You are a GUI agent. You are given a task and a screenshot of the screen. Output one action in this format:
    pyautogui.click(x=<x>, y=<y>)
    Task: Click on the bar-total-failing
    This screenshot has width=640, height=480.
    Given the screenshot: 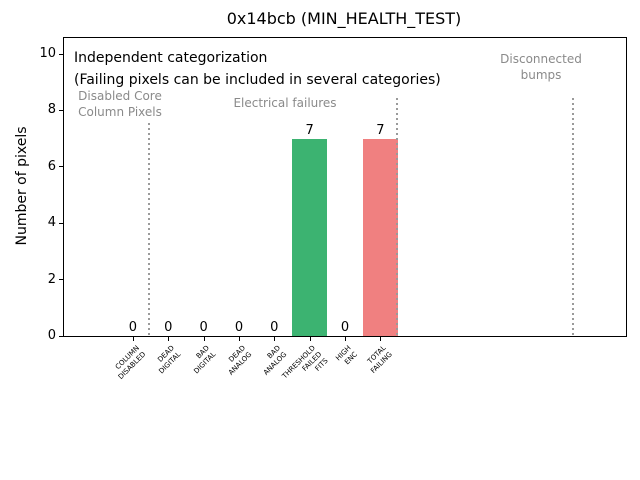 What is the action you would take?
    pyautogui.click(x=380, y=237)
    